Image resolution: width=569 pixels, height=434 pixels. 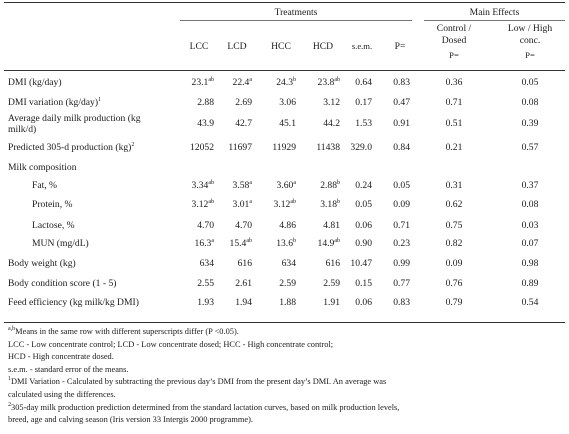 What do you see at coordinates (454, 204) in the screenshot?
I see `main-effect-cell: 0.62` at bounding box center [454, 204].